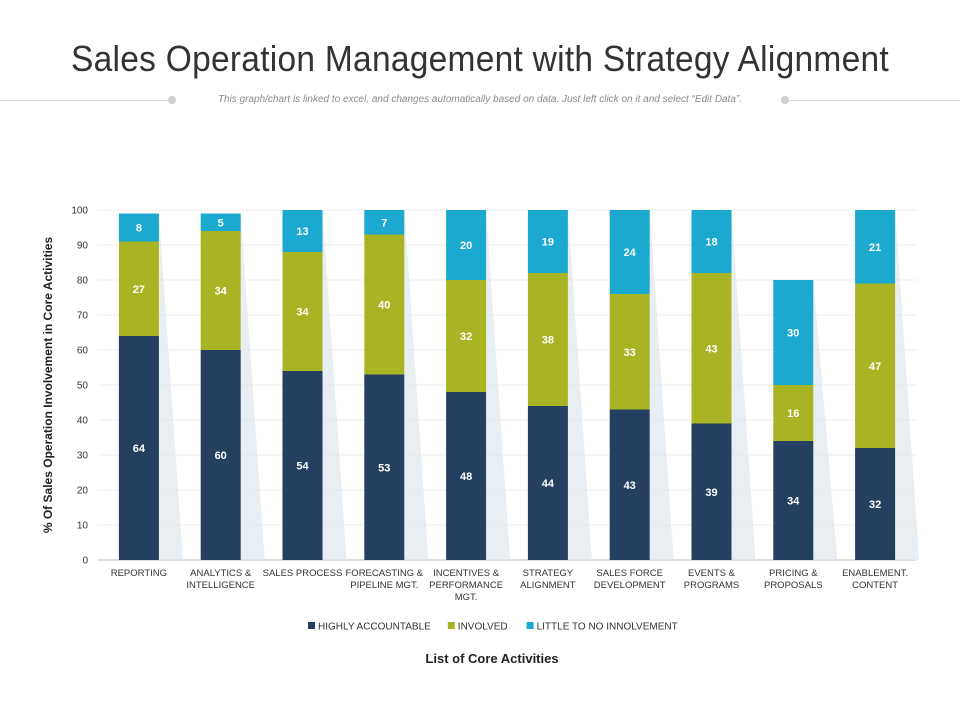  What do you see at coordinates (793, 585) in the screenshot?
I see `x-tick-label-line: PROPOSALS` at bounding box center [793, 585].